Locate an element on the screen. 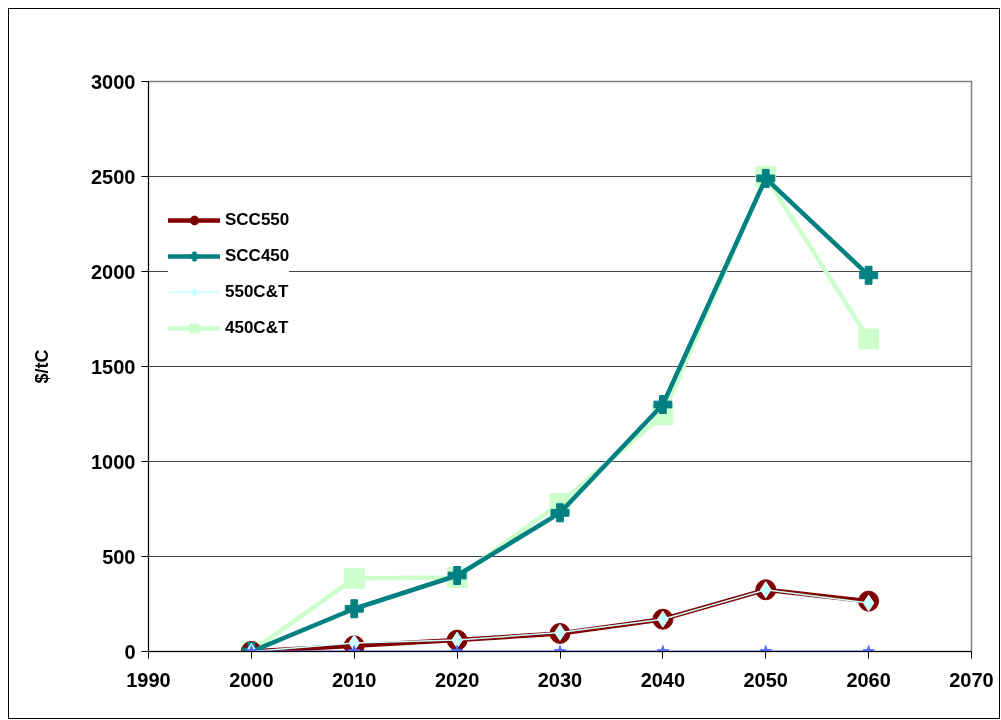  x-tick-label: 1990 is located at coordinates (148, 679).